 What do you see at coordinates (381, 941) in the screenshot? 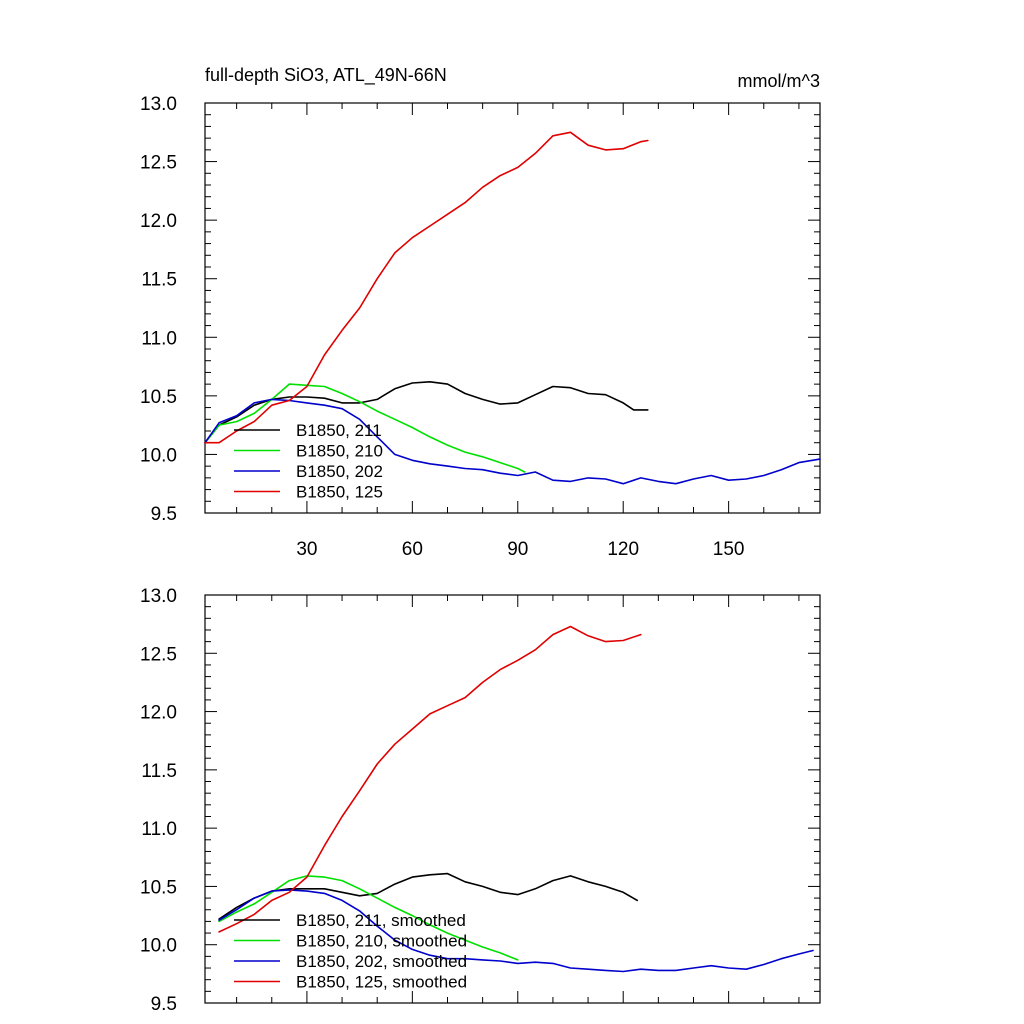
I see `legend-entry: B1850, 210, smoothed` at bounding box center [381, 941].